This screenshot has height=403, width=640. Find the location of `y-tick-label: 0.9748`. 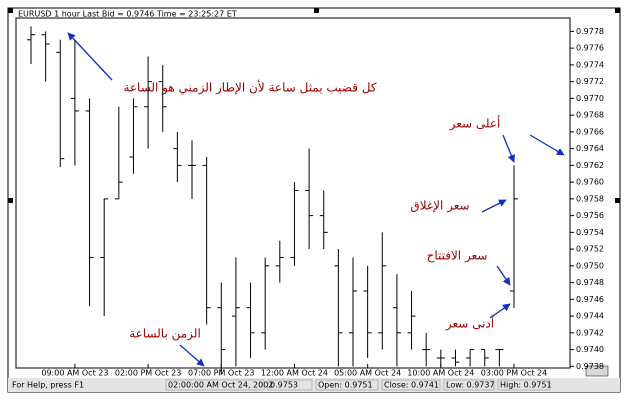

y-tick-label: 0.9748 is located at coordinates (590, 282).